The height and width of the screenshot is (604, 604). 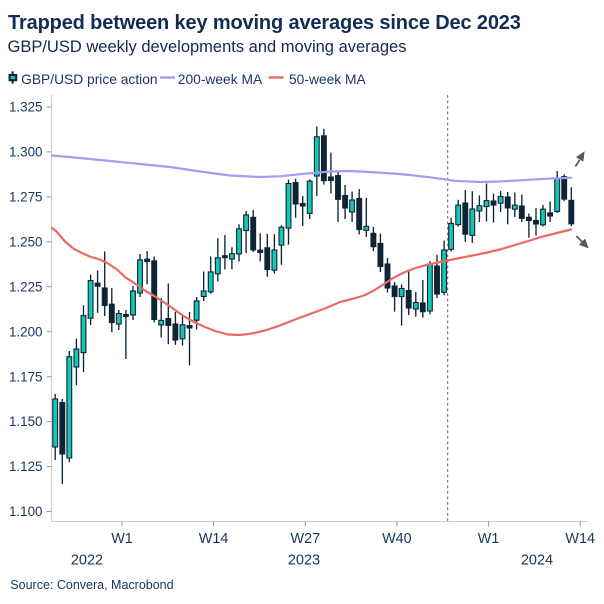 What do you see at coordinates (26, 466) in the screenshot?
I see `svg-text: 1.125` at bounding box center [26, 466].